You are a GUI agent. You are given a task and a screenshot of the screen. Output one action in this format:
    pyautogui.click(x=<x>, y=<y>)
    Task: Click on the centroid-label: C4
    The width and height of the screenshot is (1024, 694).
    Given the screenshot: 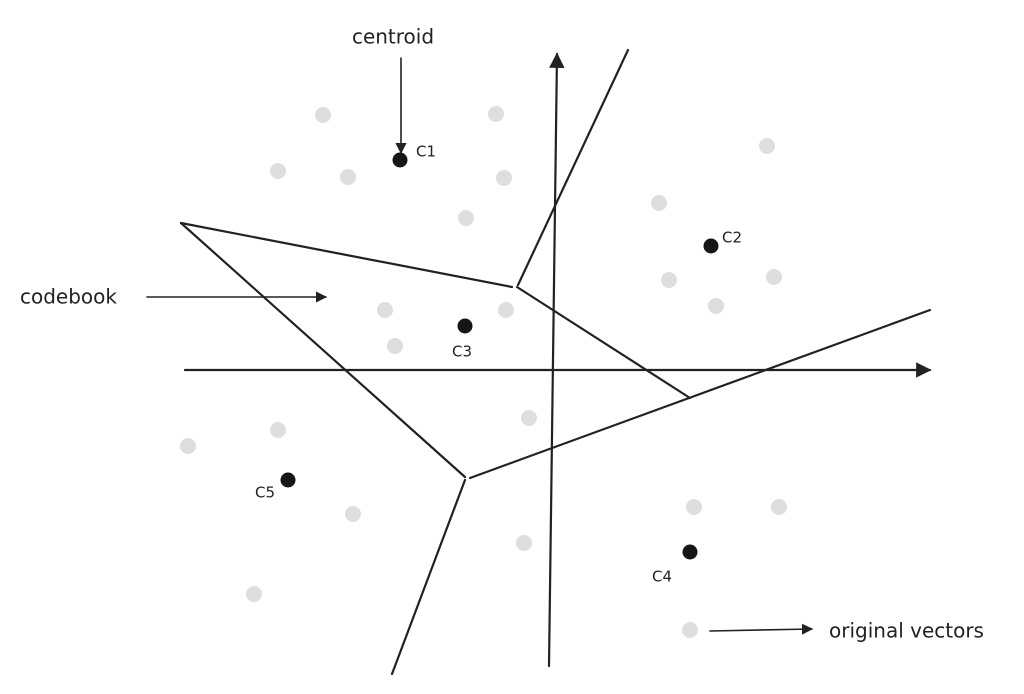 What is the action you would take?
    pyautogui.click(x=662, y=577)
    